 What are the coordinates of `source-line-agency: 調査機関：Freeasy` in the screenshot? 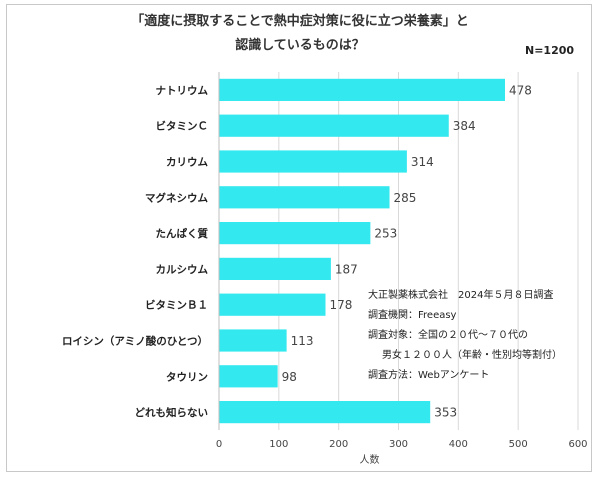 It's located at (412, 315).